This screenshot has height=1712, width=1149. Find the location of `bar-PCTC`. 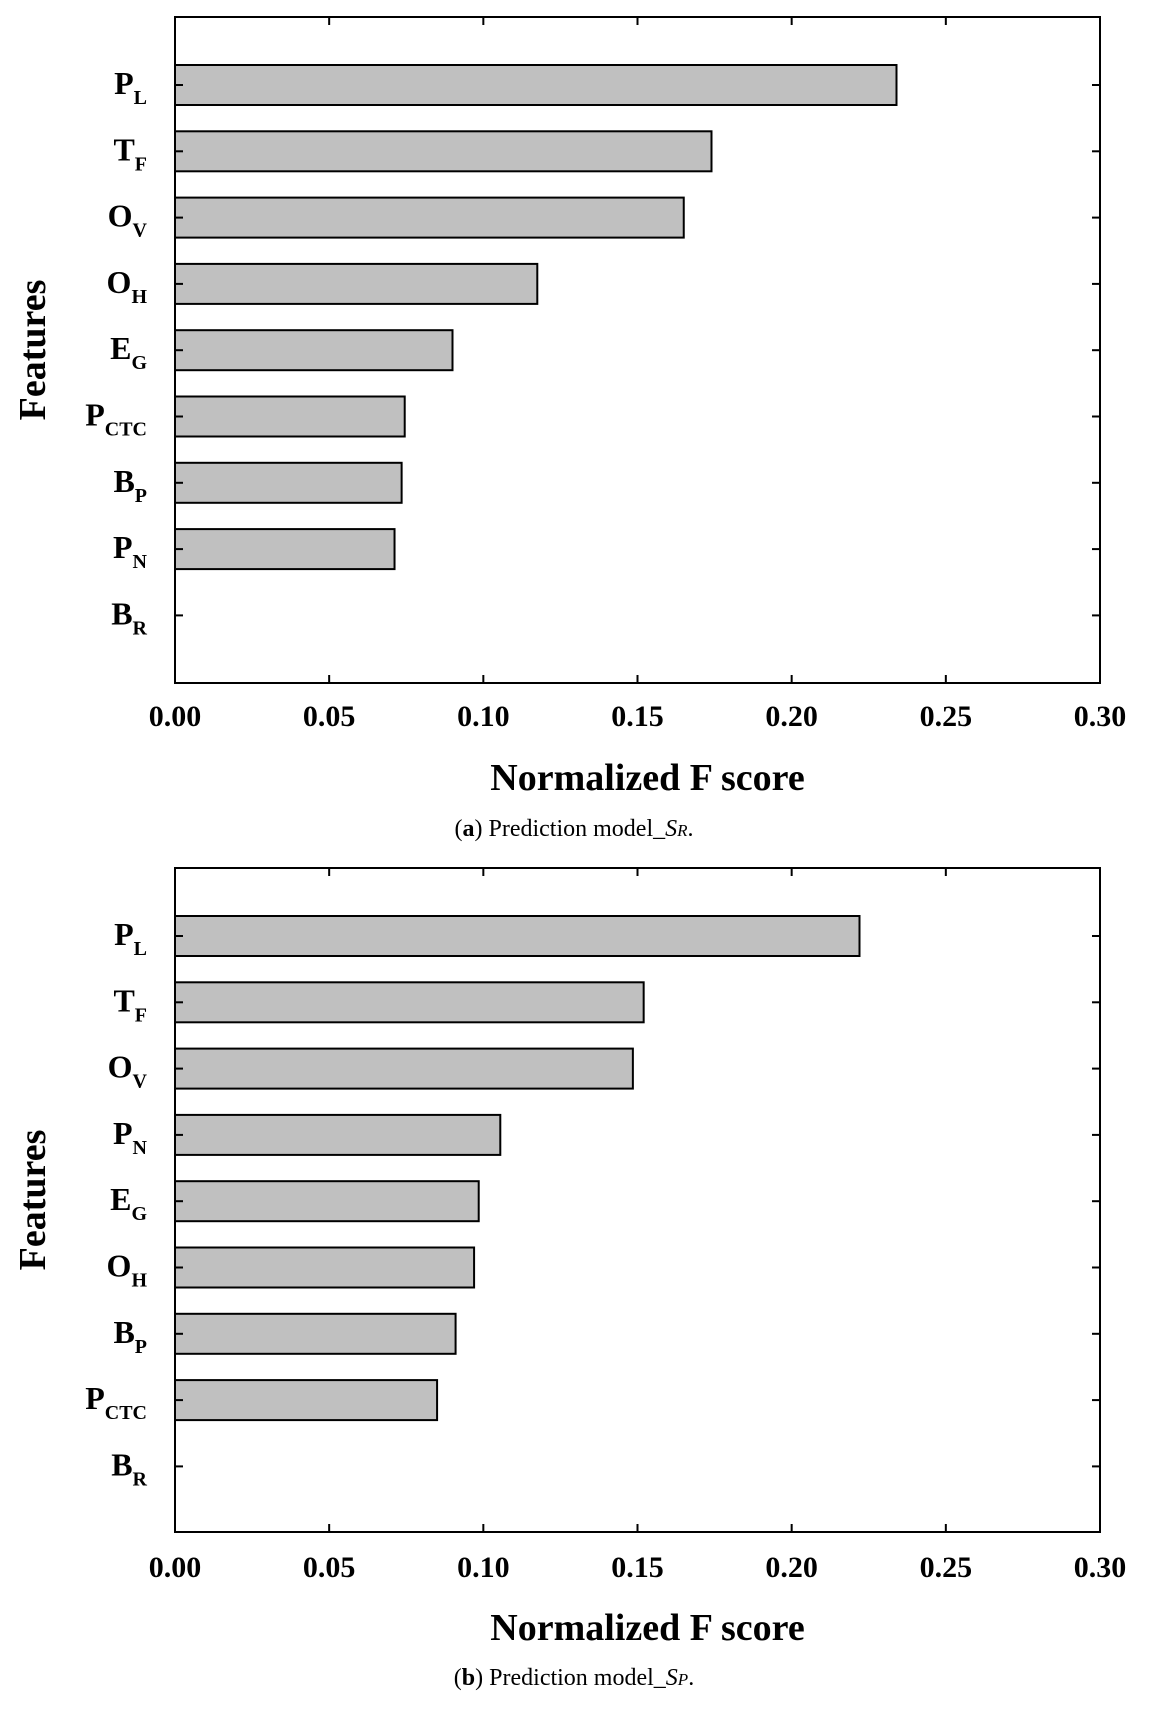

bar-PCTC is located at coordinates (290, 416).